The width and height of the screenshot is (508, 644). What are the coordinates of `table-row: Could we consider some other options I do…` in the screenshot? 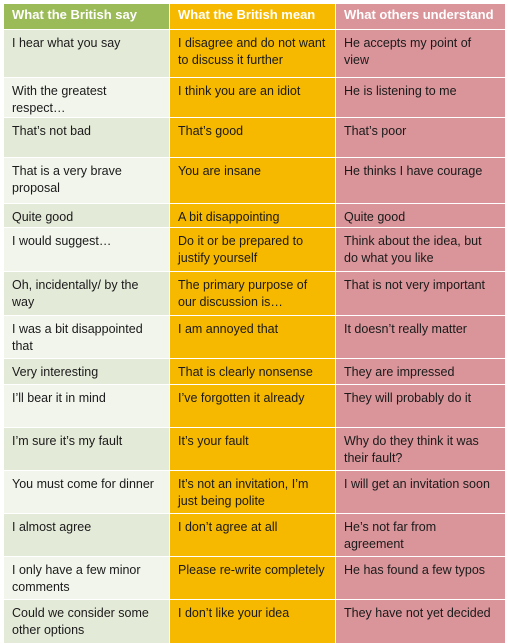 It's located at (254, 621).